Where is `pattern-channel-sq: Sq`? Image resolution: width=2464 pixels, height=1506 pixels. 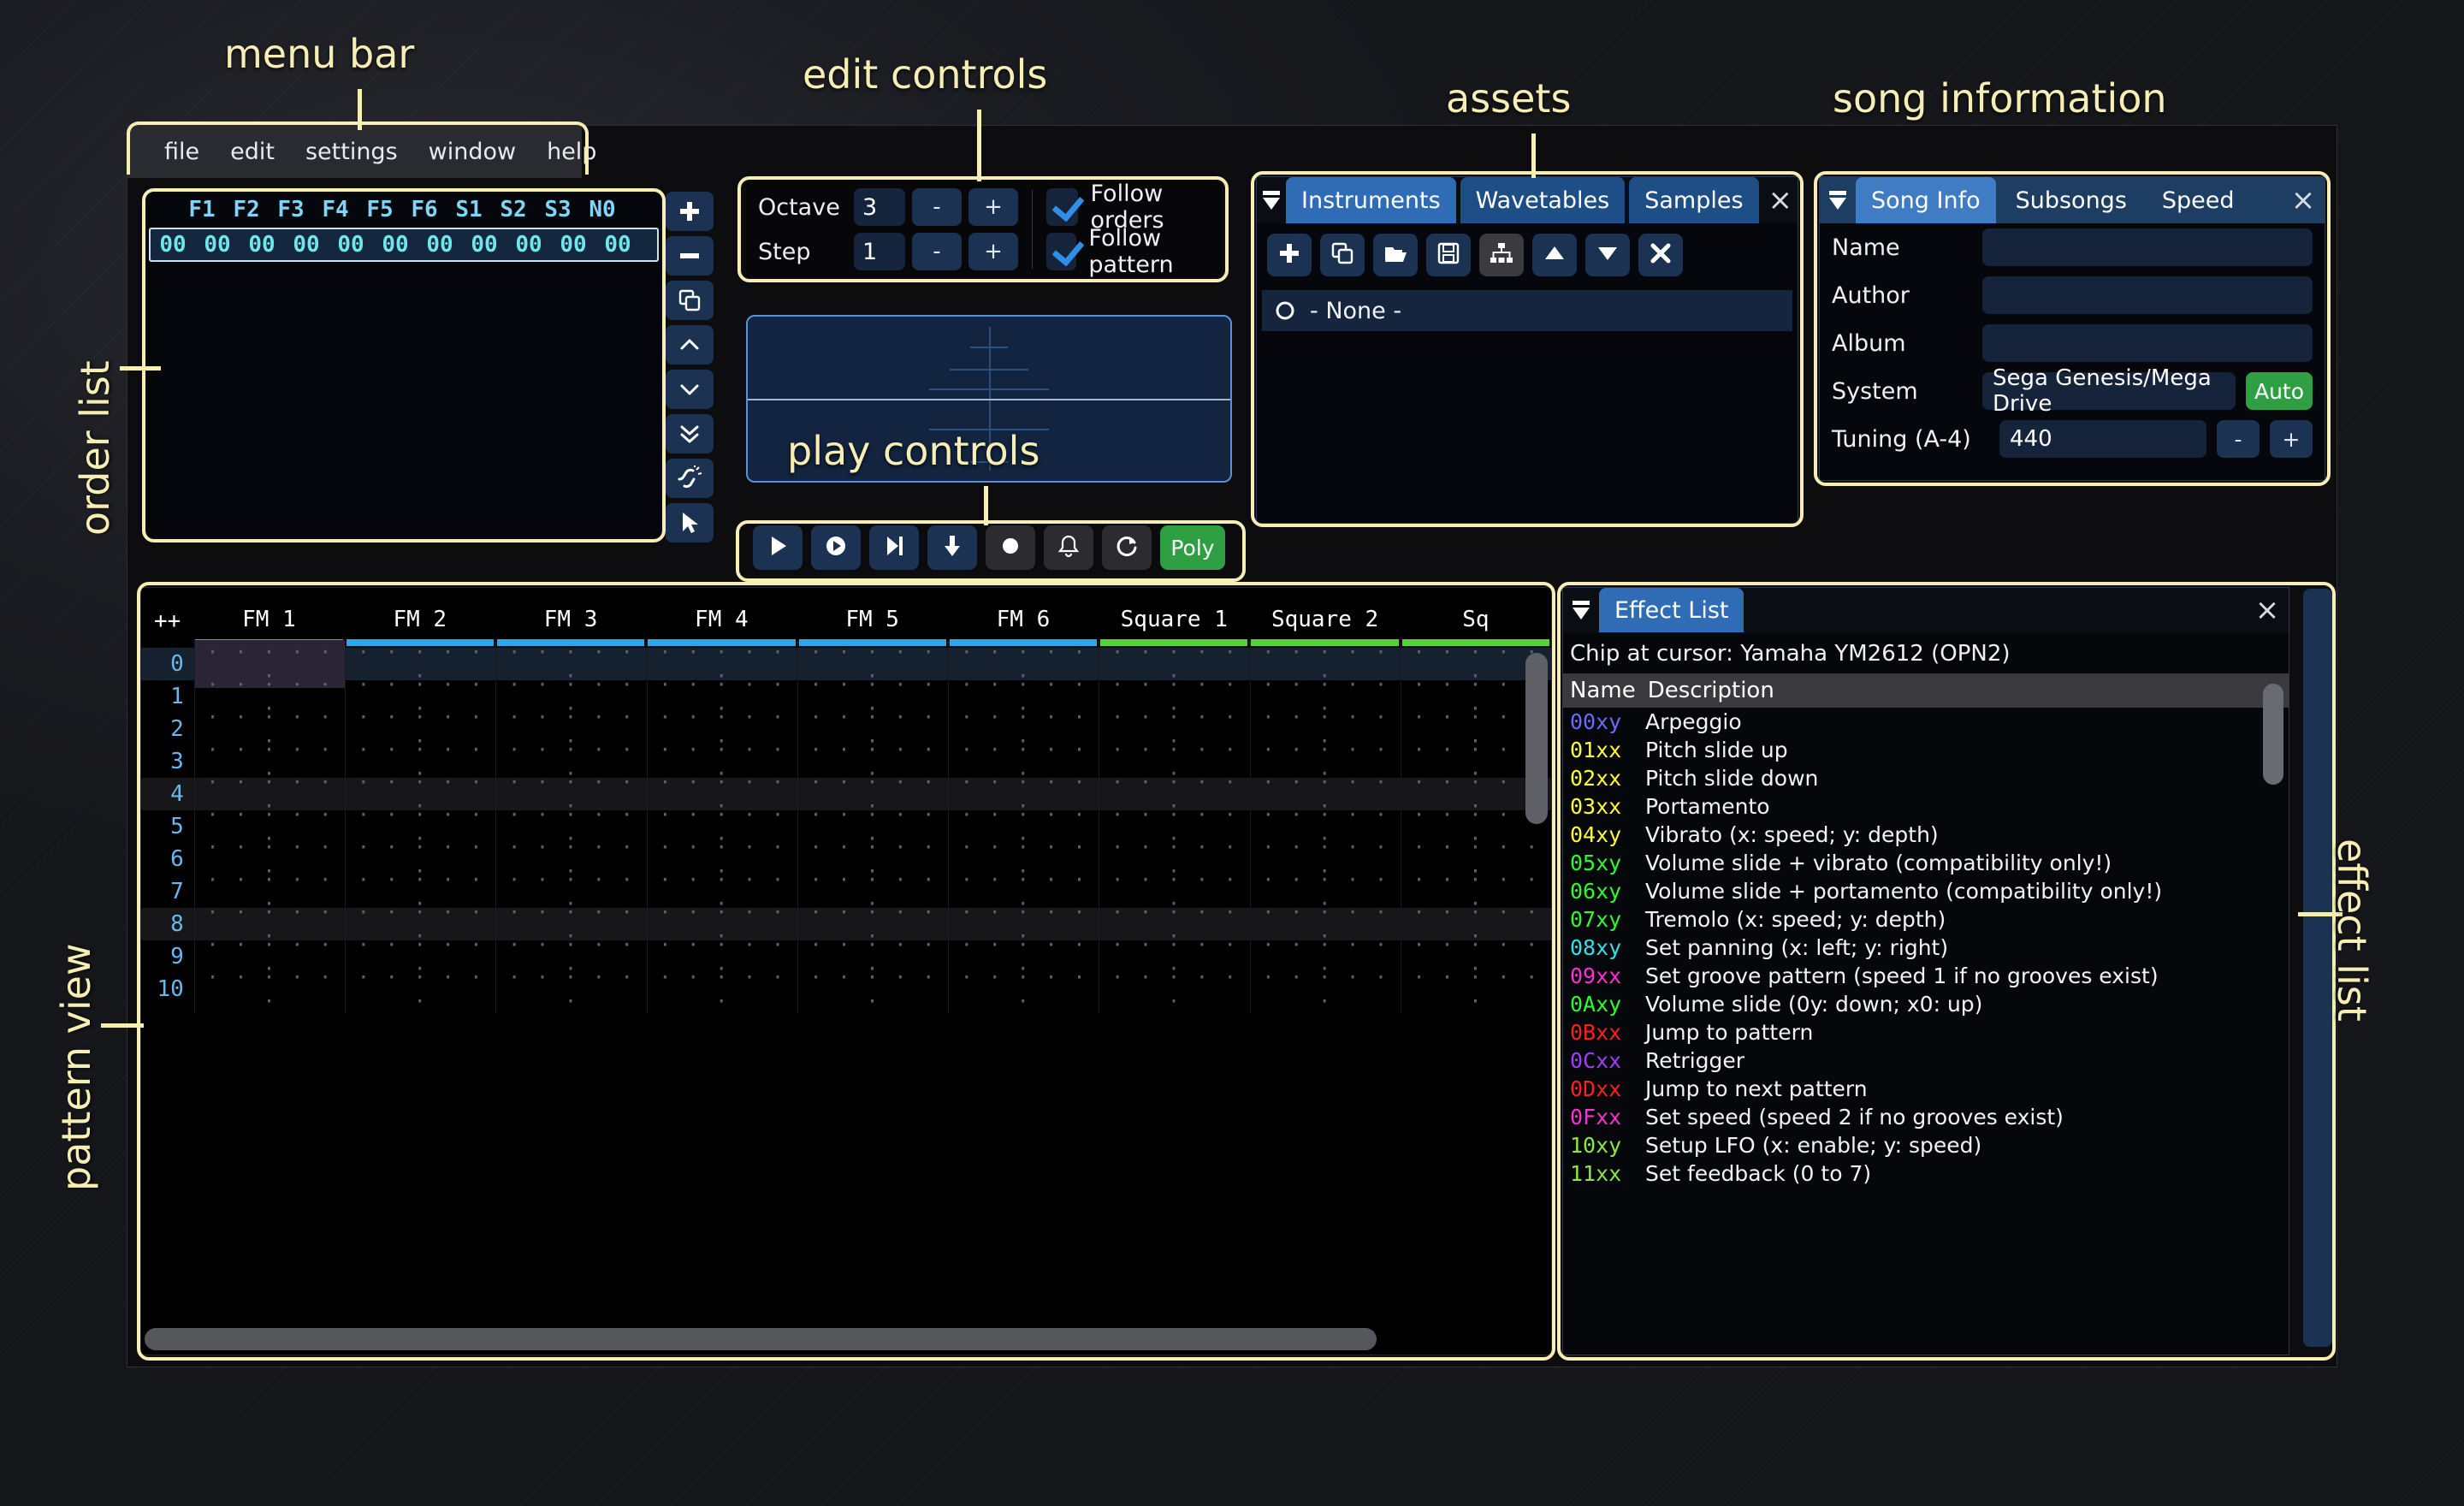
pattern-channel-sq: Sq is located at coordinates (1476, 627).